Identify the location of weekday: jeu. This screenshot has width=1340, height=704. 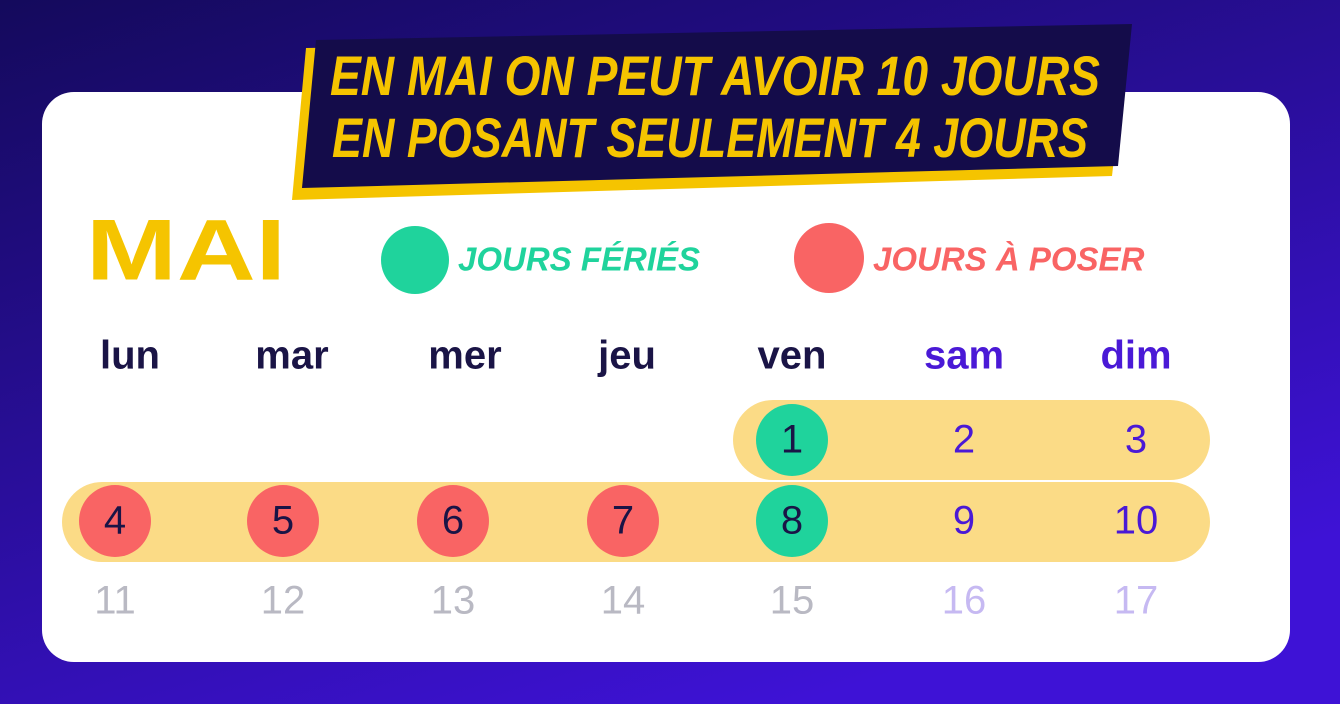
(626, 356).